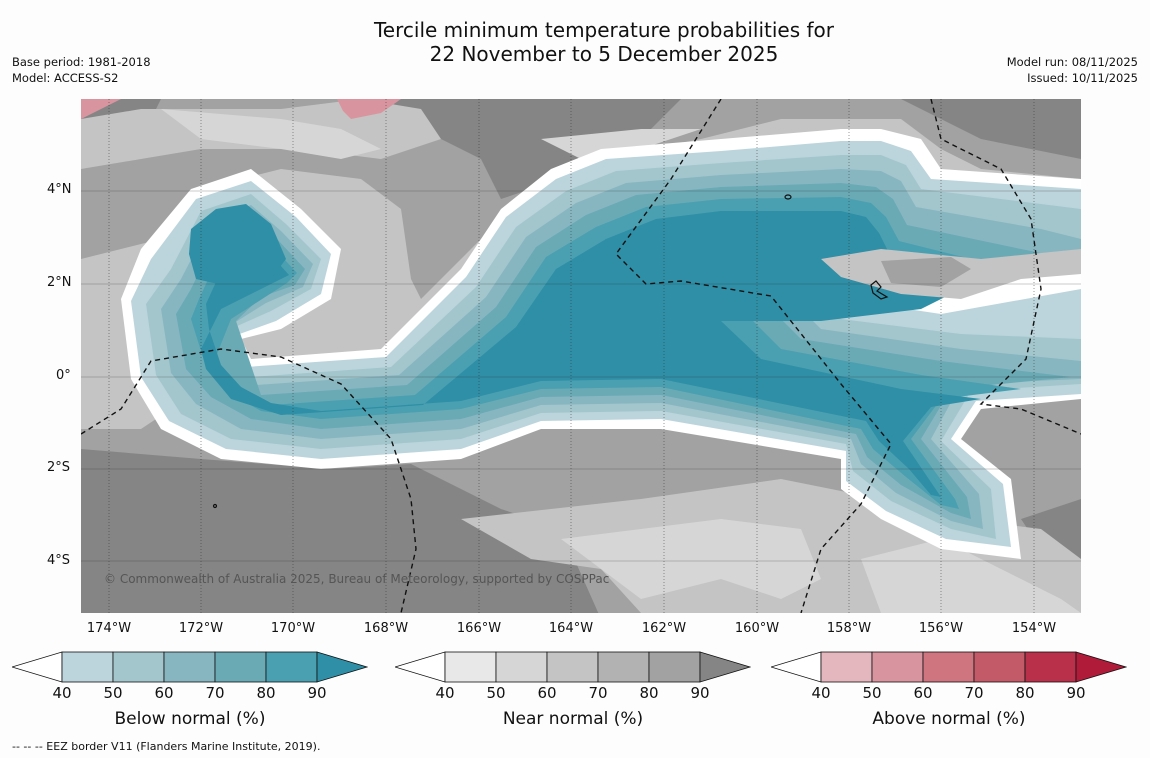  What do you see at coordinates (317, 693) in the screenshot?
I see `below-tick-90: 90` at bounding box center [317, 693].